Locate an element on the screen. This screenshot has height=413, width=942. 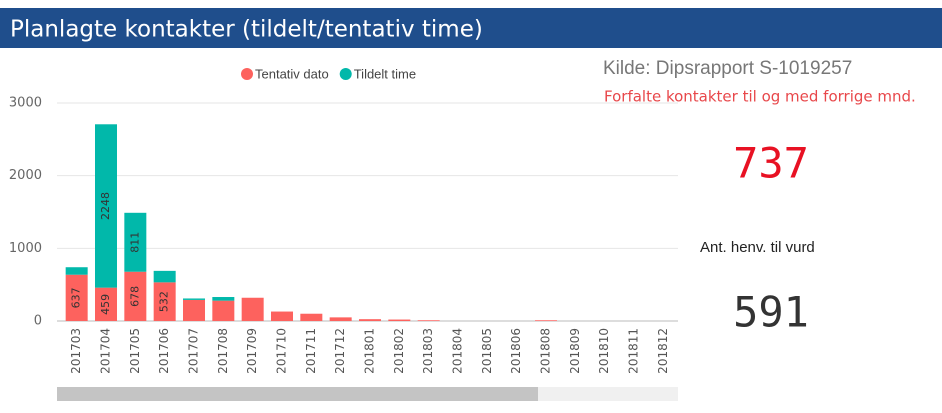
x-tick-label: 201803 is located at coordinates (428, 351).